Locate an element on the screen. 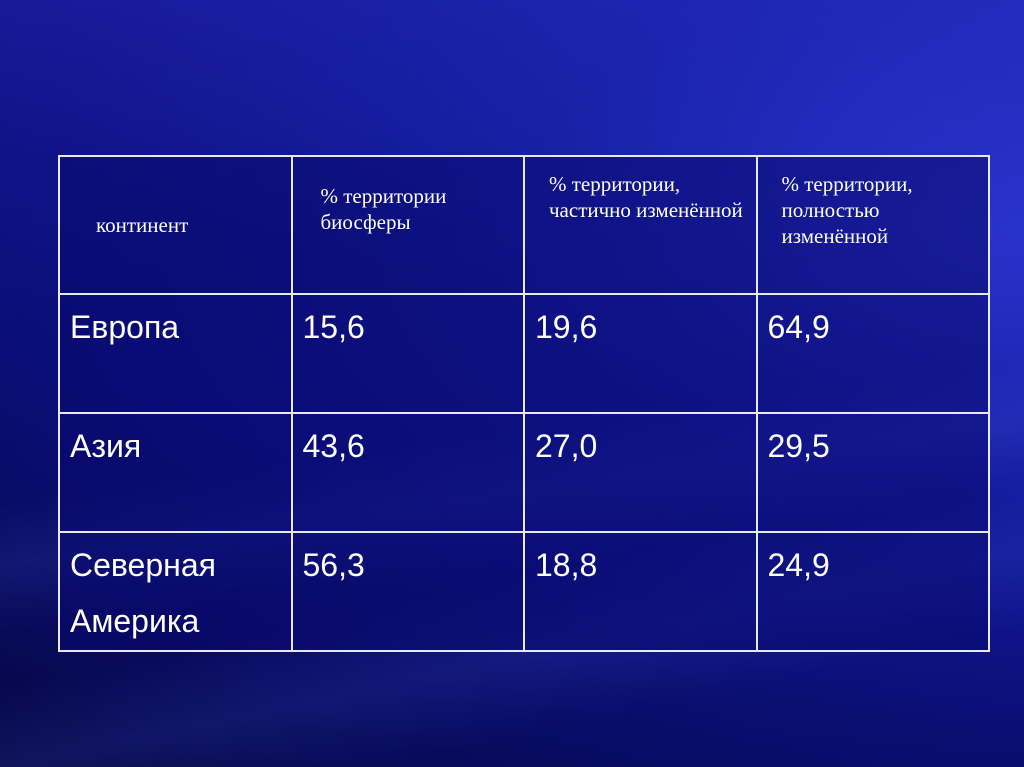 This screenshot has width=1024, height=767. table-cell: 43,6 is located at coordinates (407, 472).